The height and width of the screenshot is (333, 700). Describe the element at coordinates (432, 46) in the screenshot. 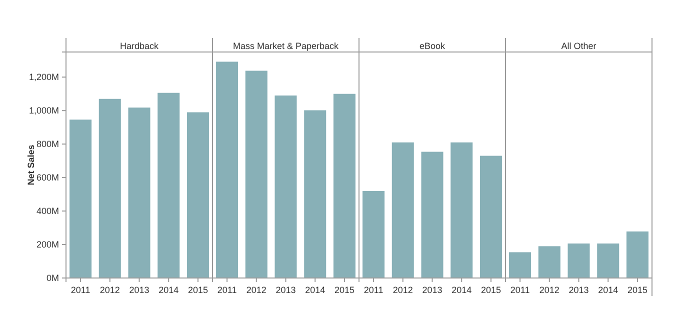

I see `chart-title: eBook` at that location.